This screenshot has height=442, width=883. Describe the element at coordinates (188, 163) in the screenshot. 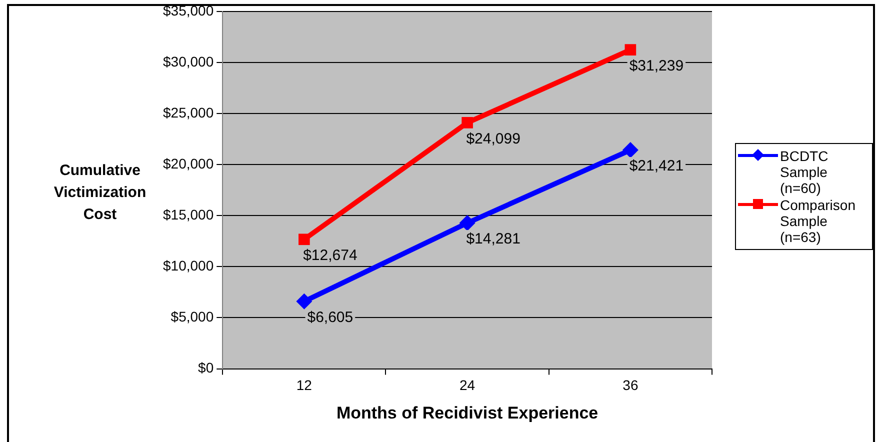

I see `y-tick-label: $20,000` at that location.